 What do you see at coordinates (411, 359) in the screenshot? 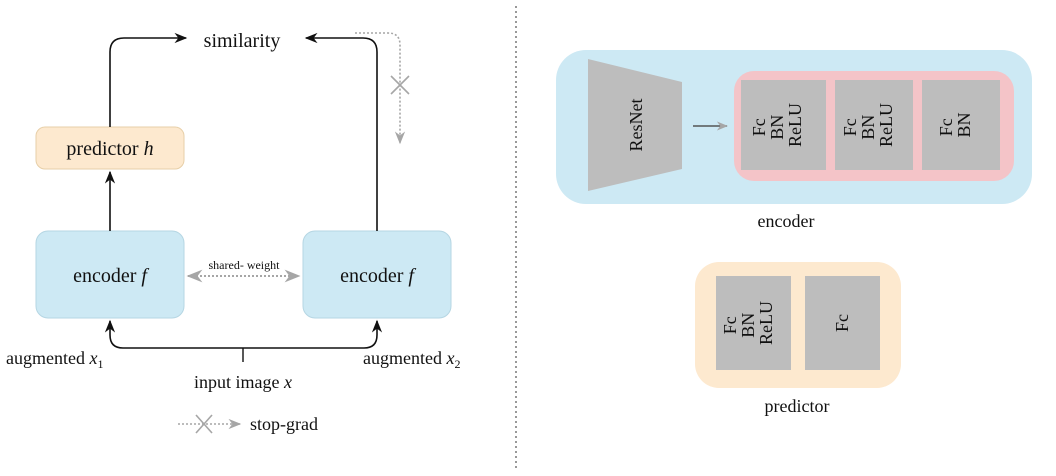
I see `augmented-x2-label: augmented x2` at bounding box center [411, 359].